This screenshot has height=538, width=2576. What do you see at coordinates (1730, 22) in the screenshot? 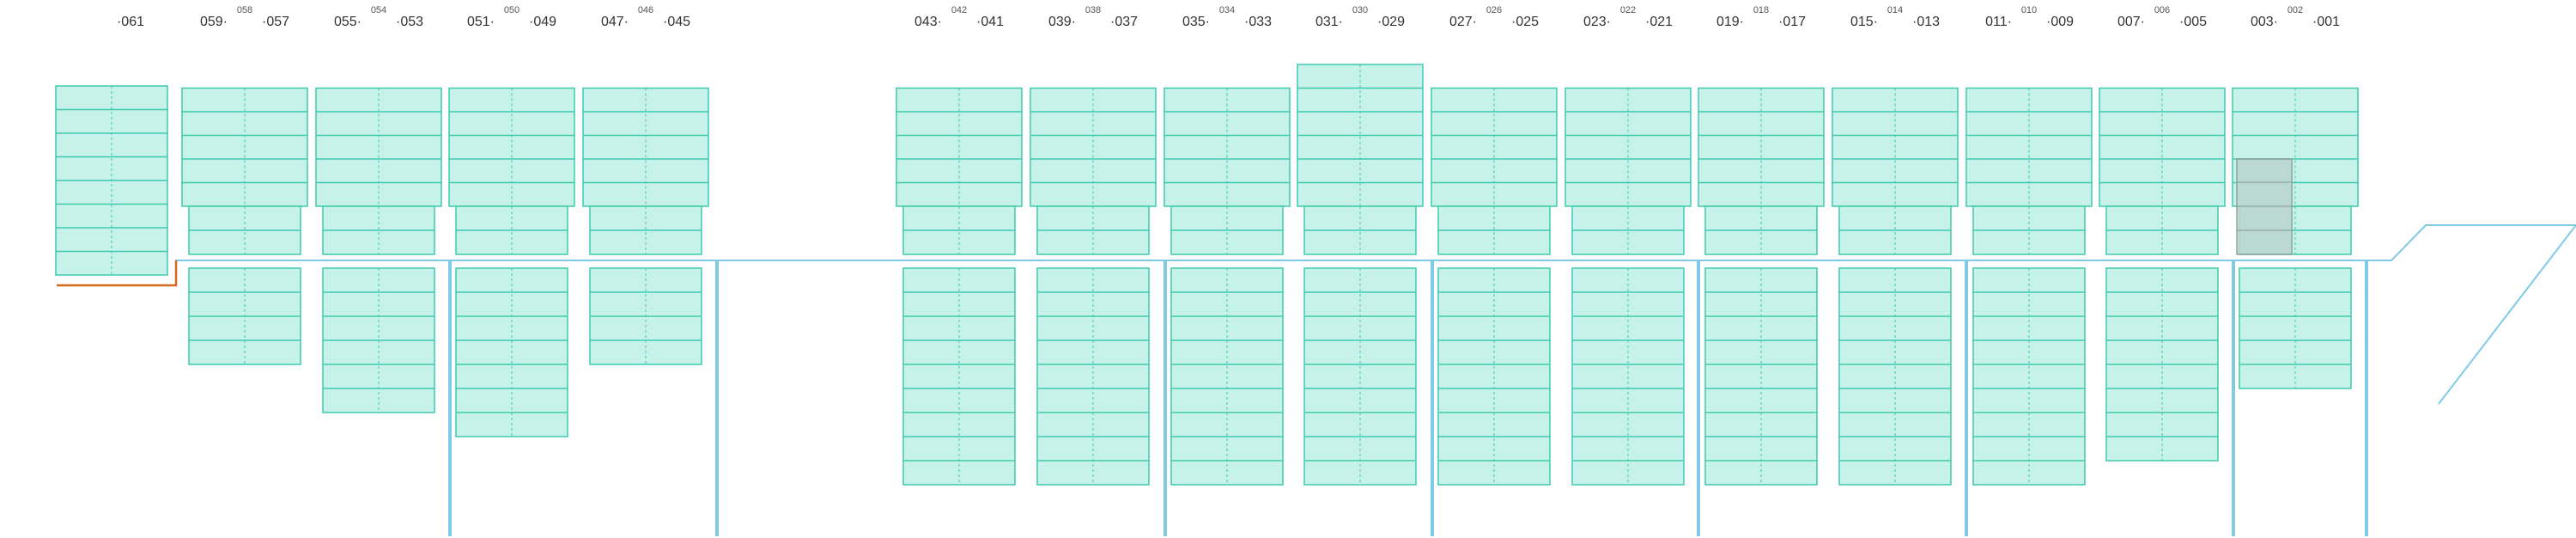
I see `bay-label-left: 019·` at bounding box center [1730, 22].